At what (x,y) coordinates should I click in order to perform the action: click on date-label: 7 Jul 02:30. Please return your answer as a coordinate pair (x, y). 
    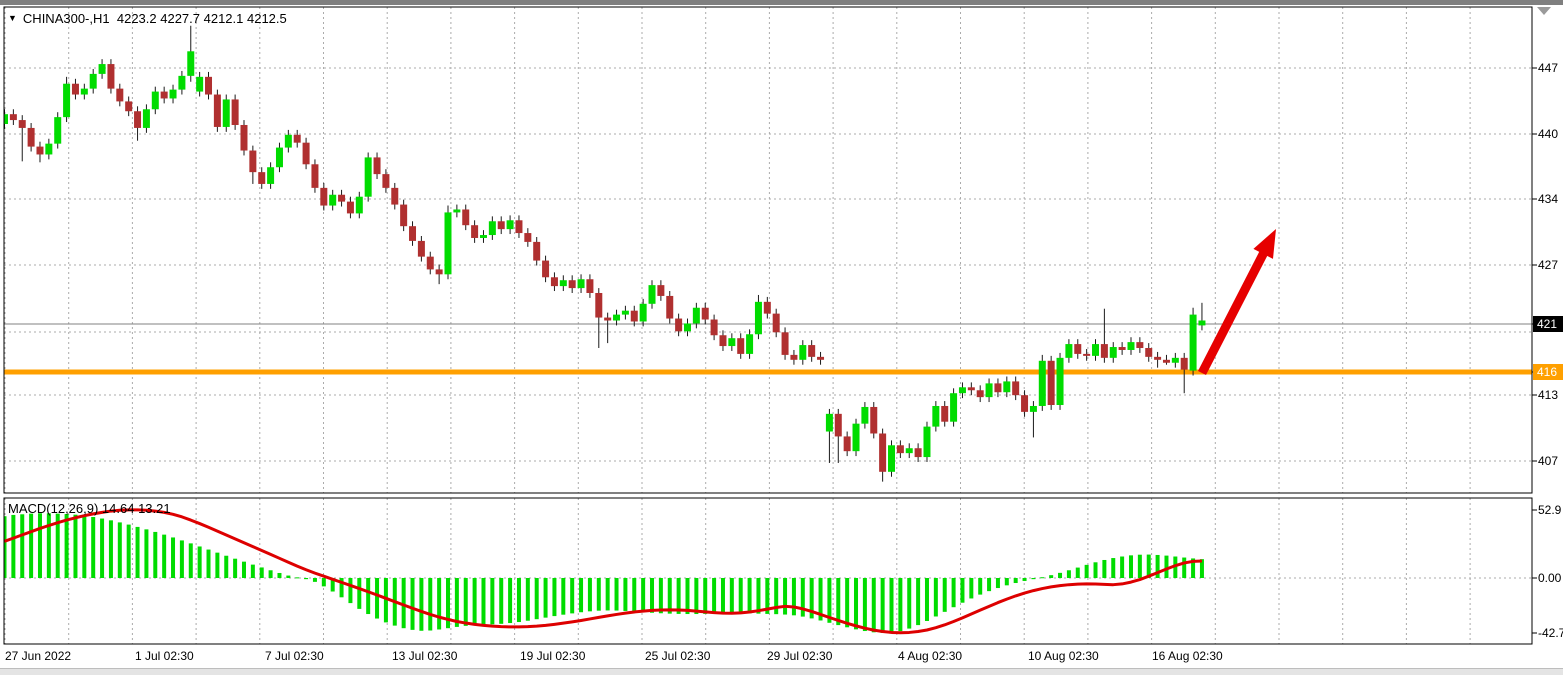
    Looking at the image, I should click on (294, 656).